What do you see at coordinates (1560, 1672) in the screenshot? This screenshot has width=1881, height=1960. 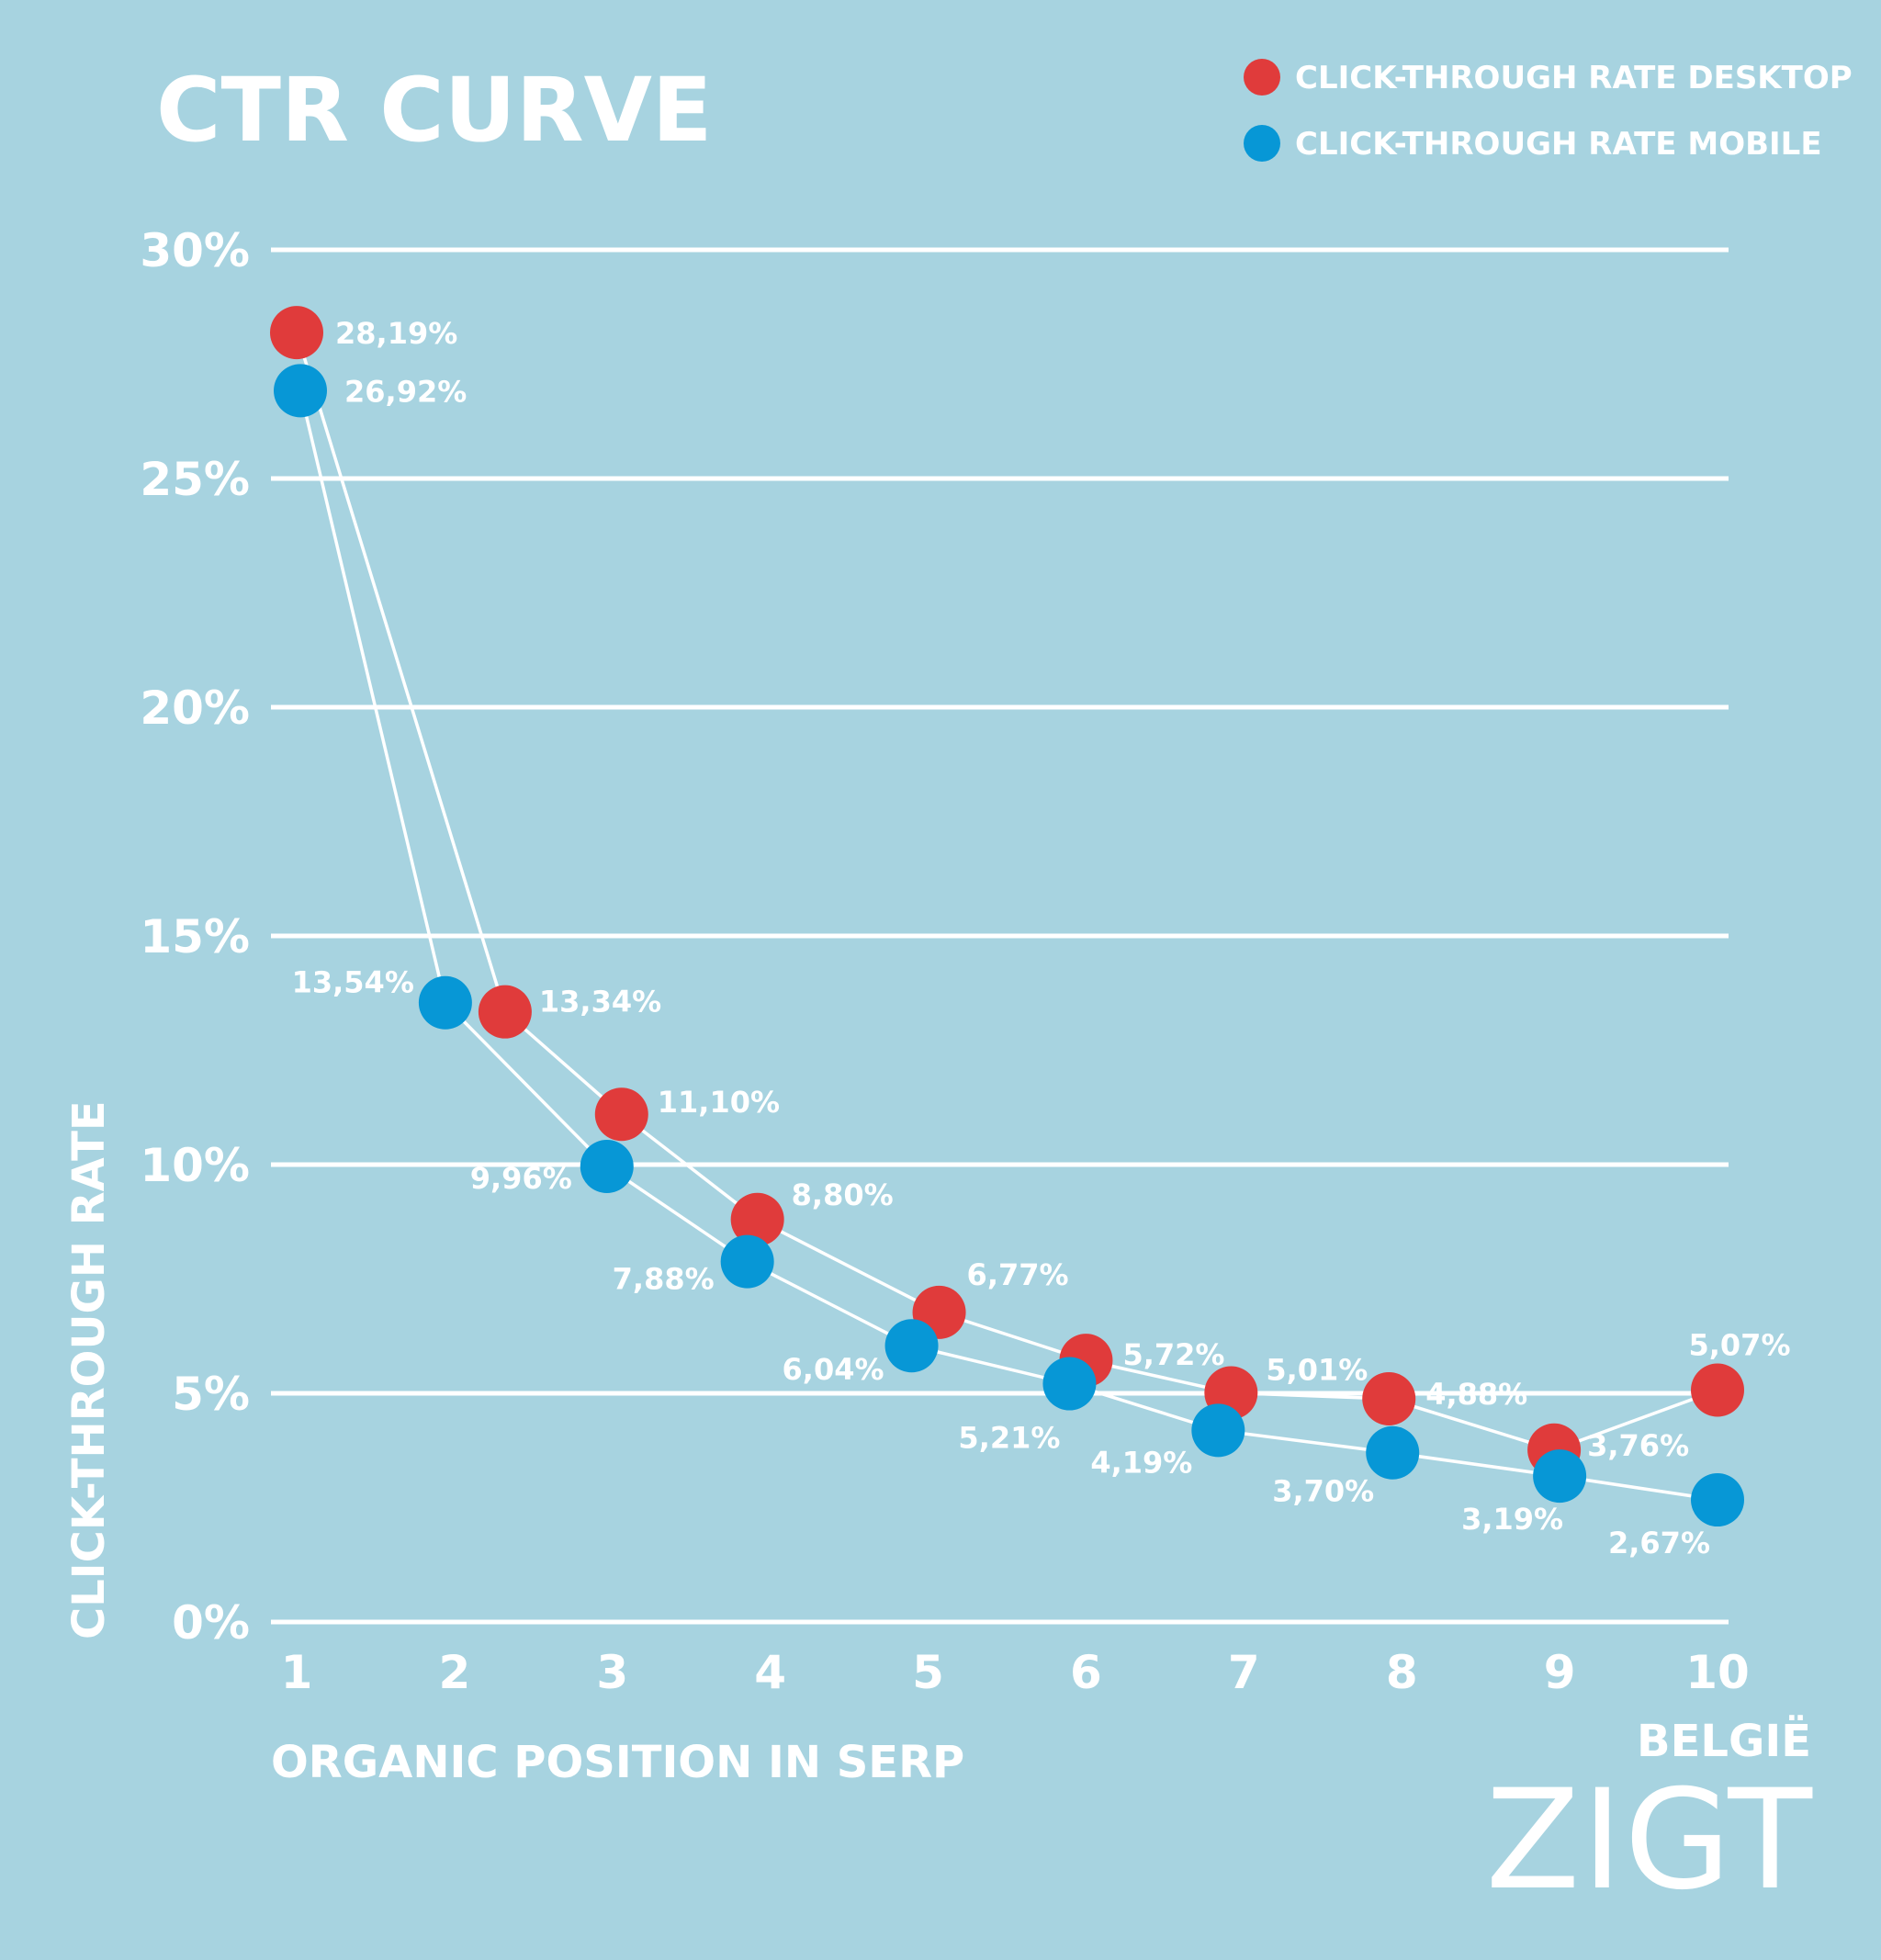 I see `x-tick-label: 9` at bounding box center [1560, 1672].